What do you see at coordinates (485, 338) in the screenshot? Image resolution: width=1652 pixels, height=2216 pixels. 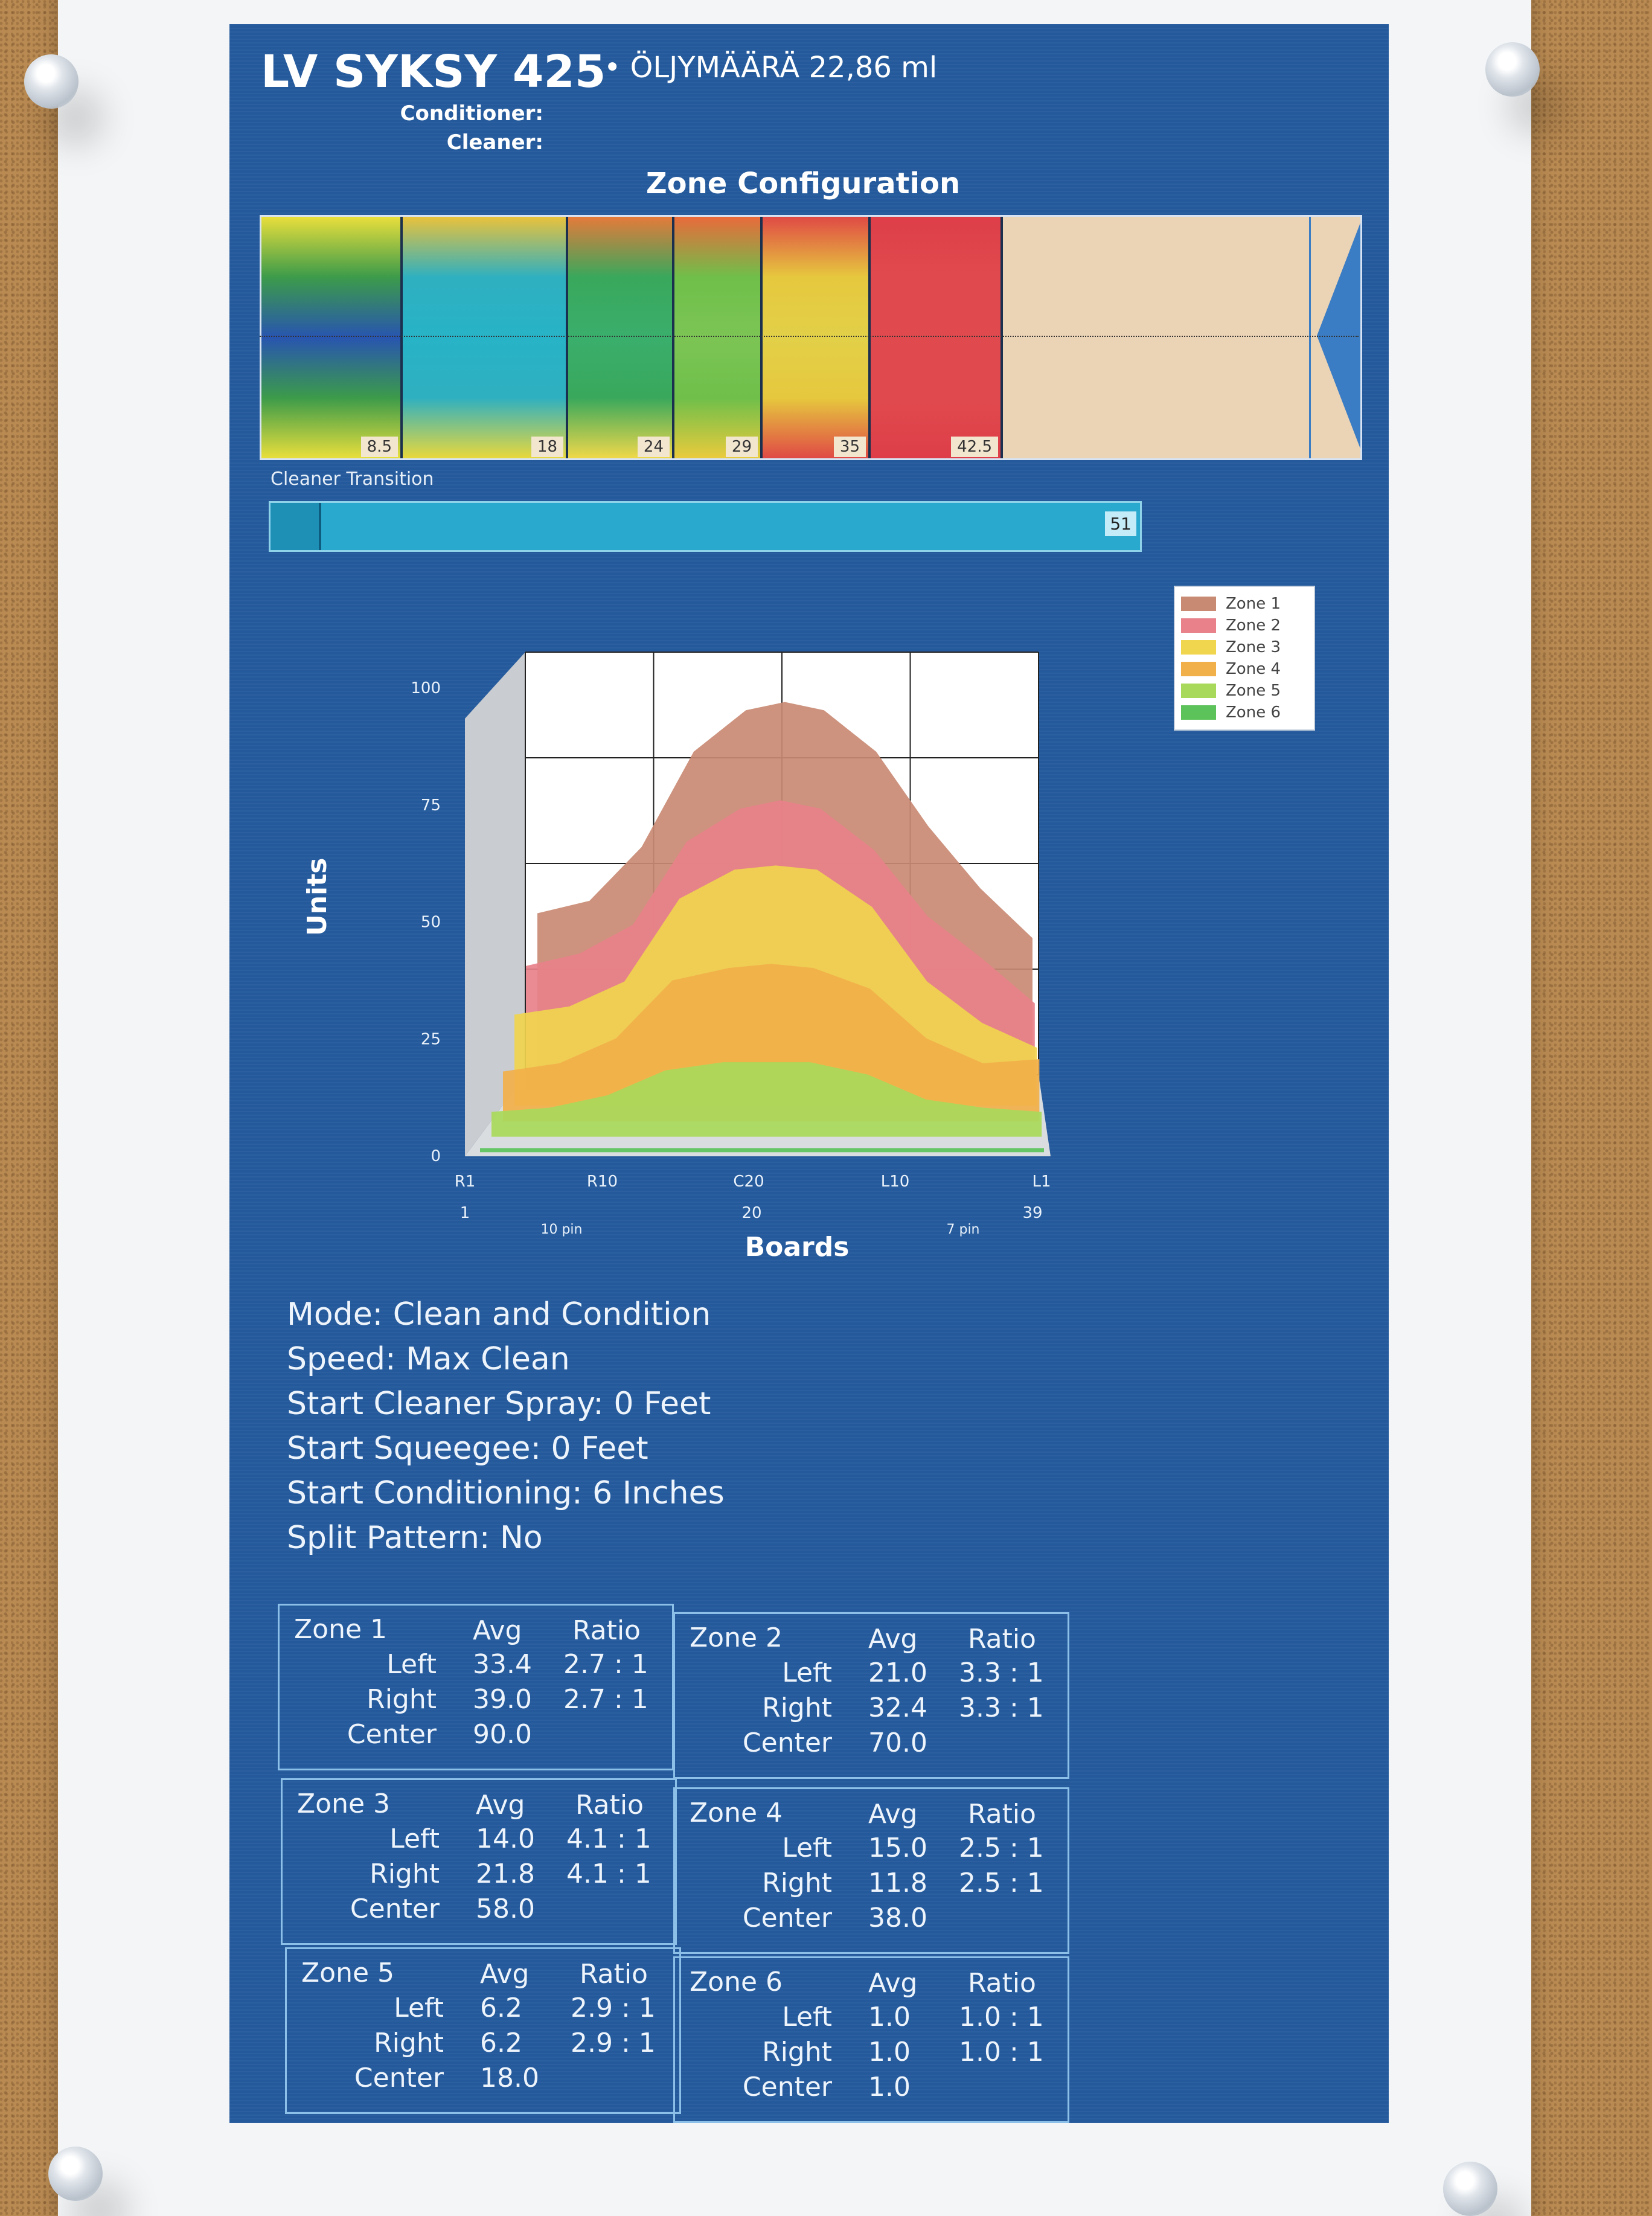 I see `zone-segment: 18` at bounding box center [485, 338].